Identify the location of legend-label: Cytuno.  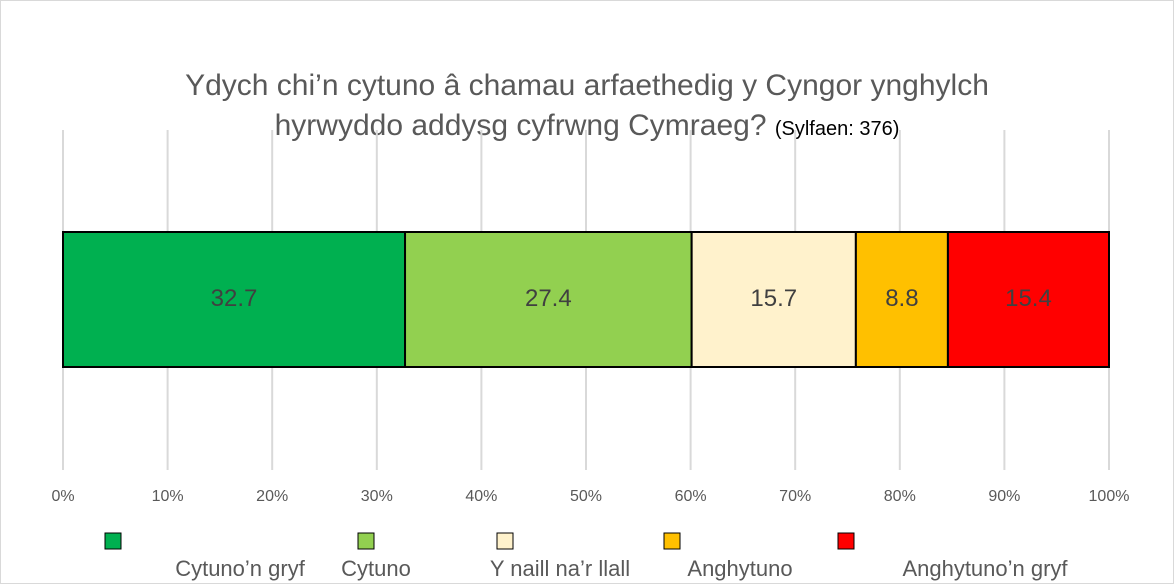
(376, 568).